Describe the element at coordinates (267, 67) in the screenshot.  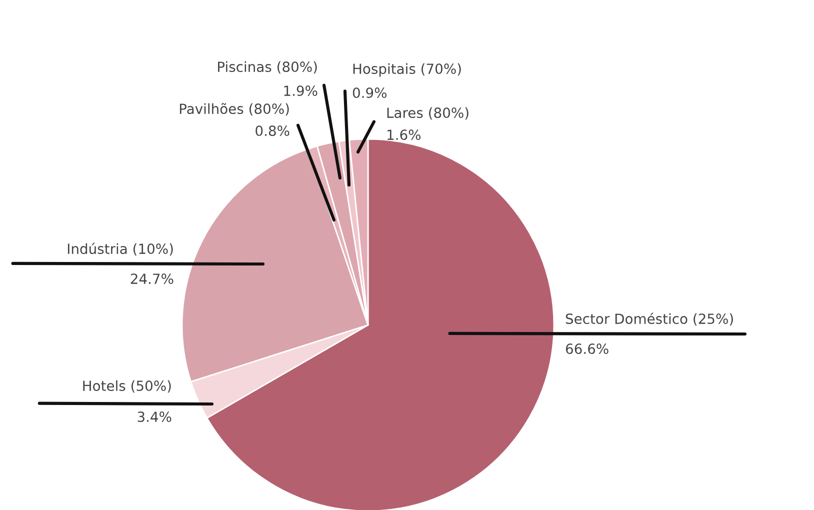
I see `slice-label: Piscinas (80%)` at that location.